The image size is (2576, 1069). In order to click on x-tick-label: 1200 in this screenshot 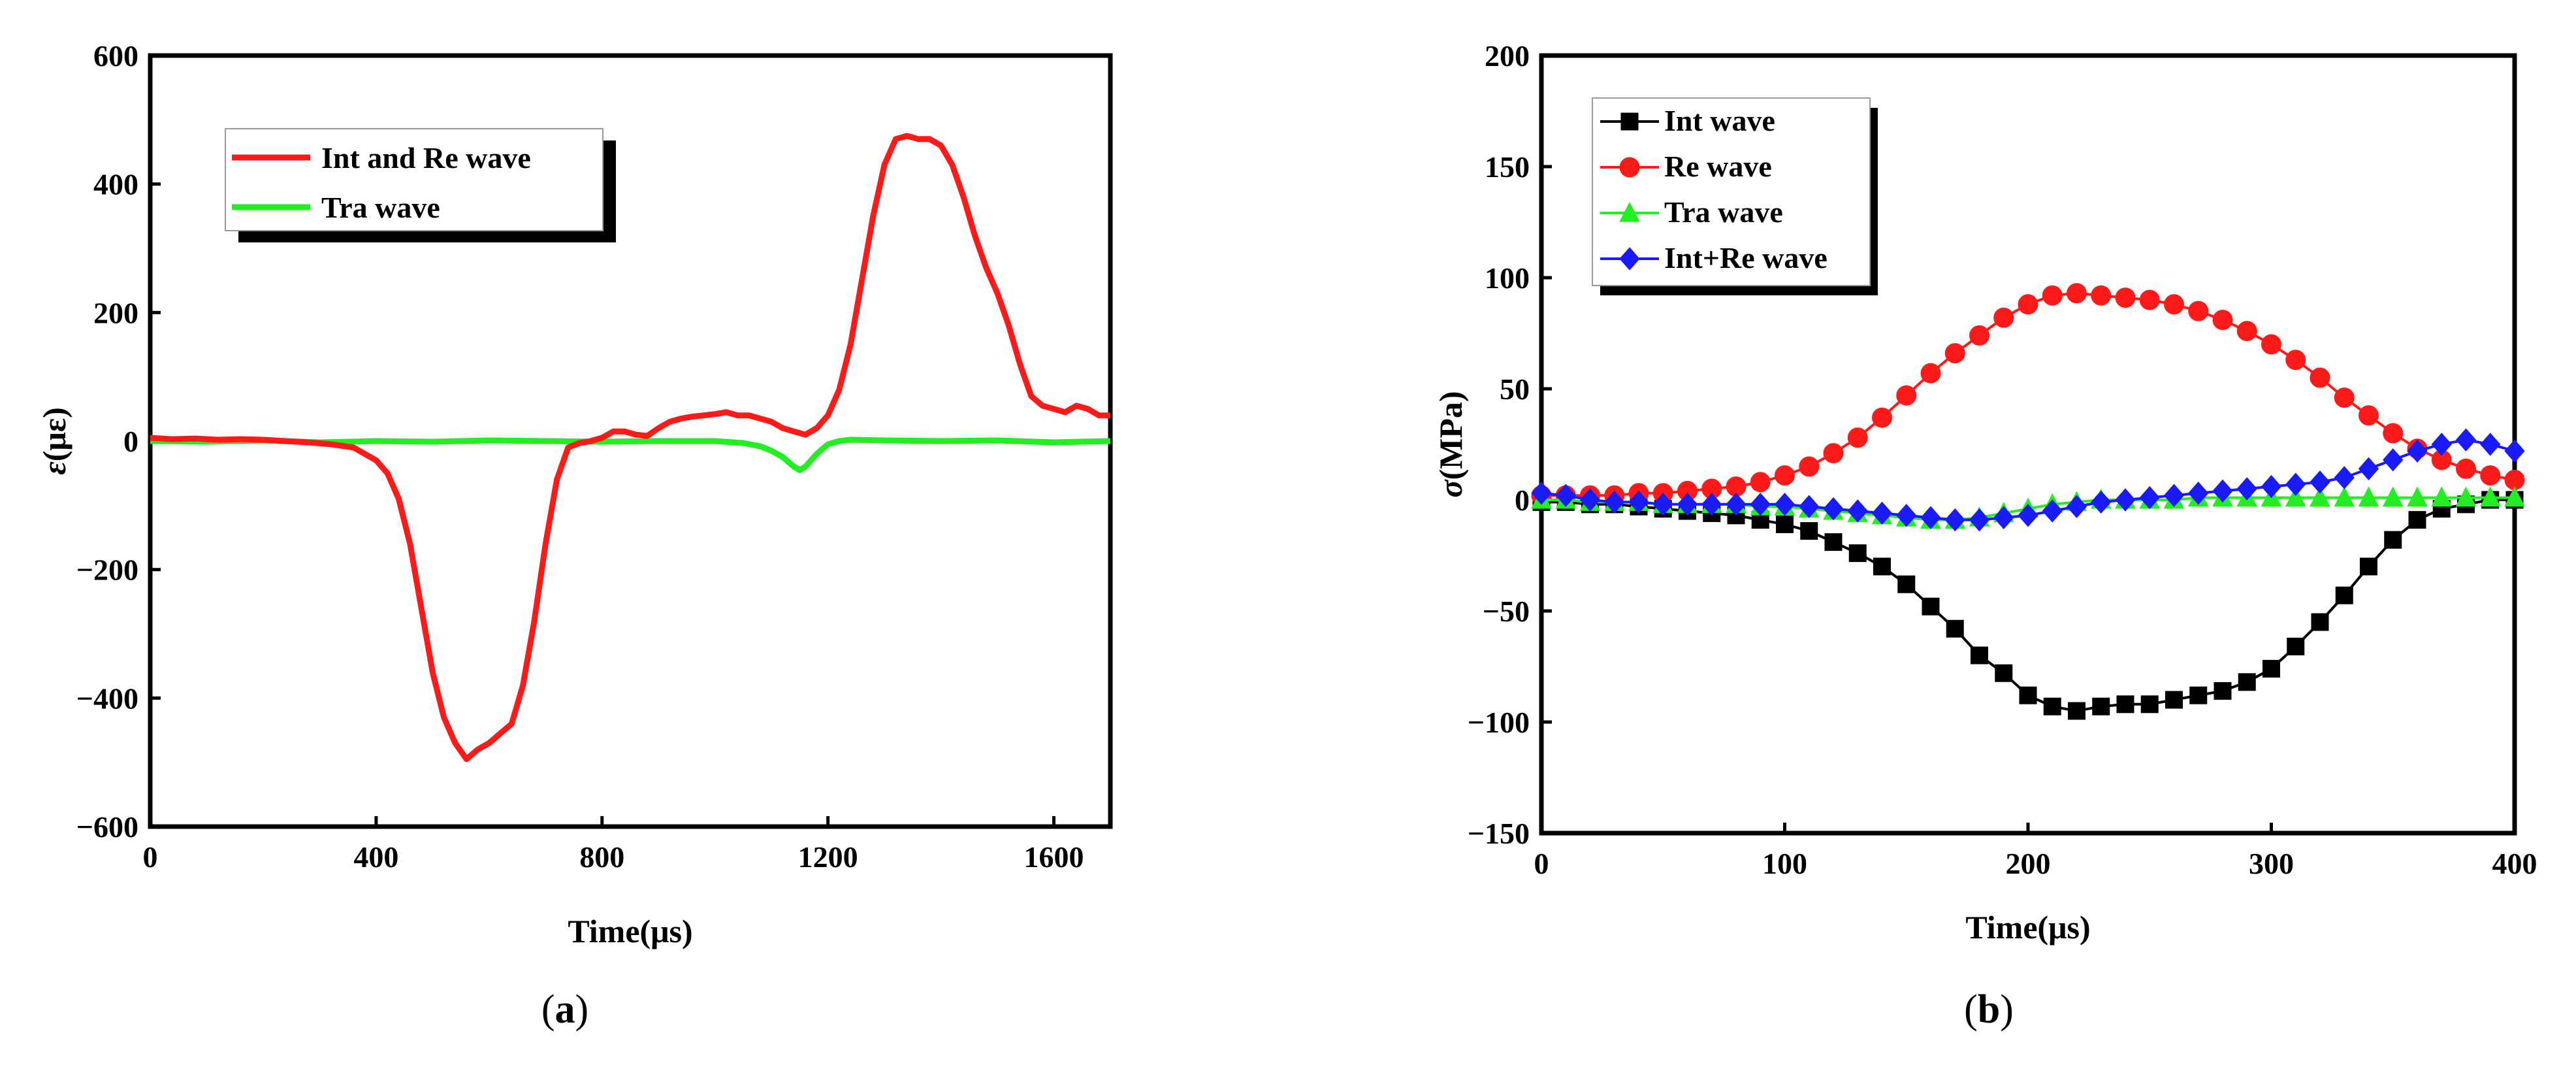, I will do `click(828, 857)`.